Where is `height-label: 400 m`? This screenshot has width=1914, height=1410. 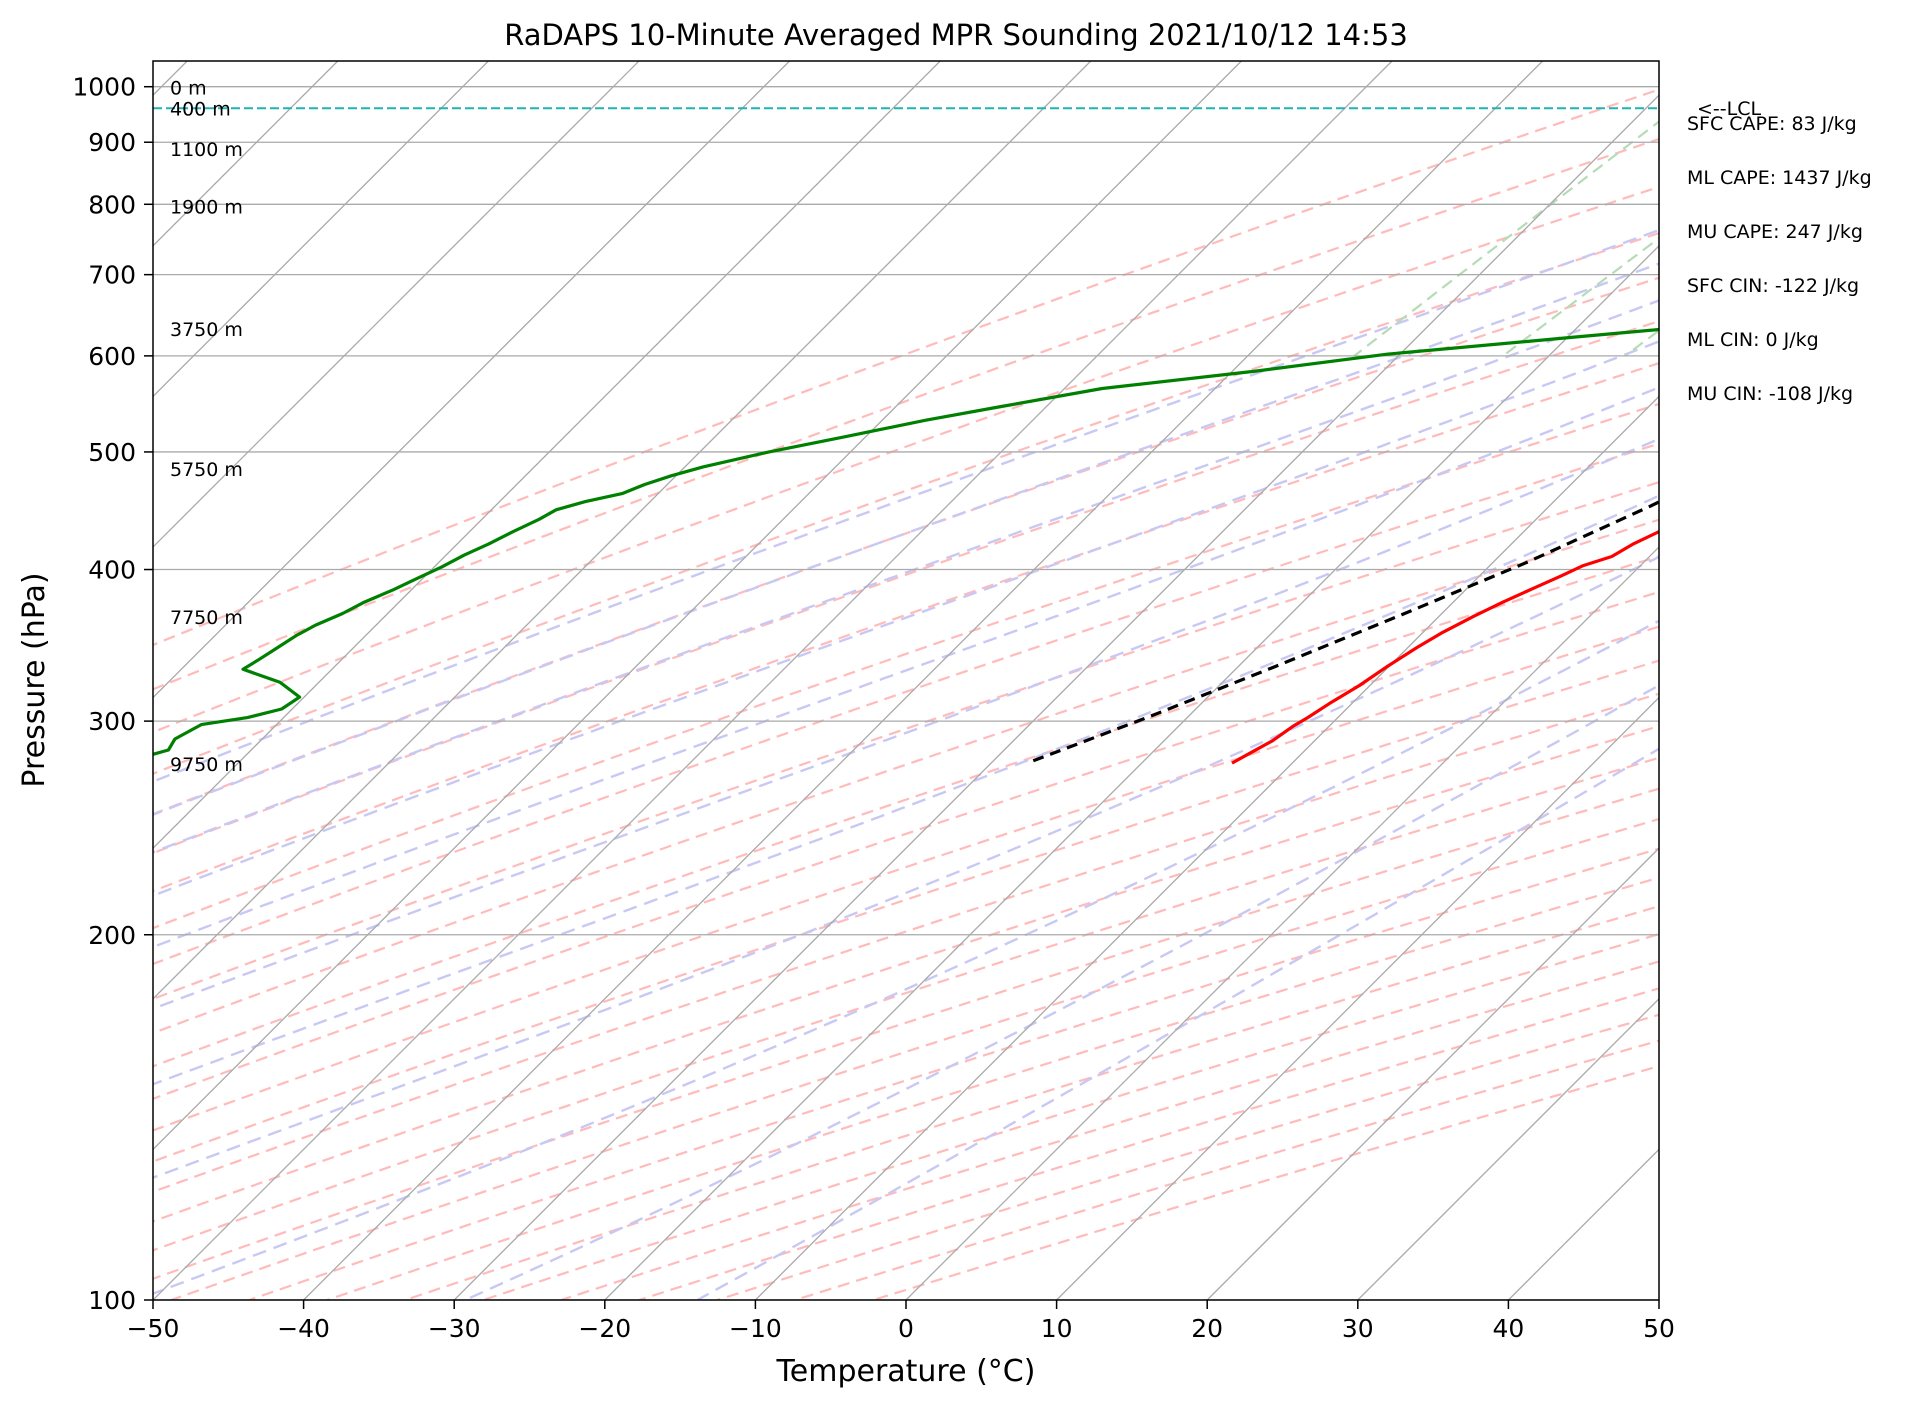
height-label: 400 m is located at coordinates (200, 109).